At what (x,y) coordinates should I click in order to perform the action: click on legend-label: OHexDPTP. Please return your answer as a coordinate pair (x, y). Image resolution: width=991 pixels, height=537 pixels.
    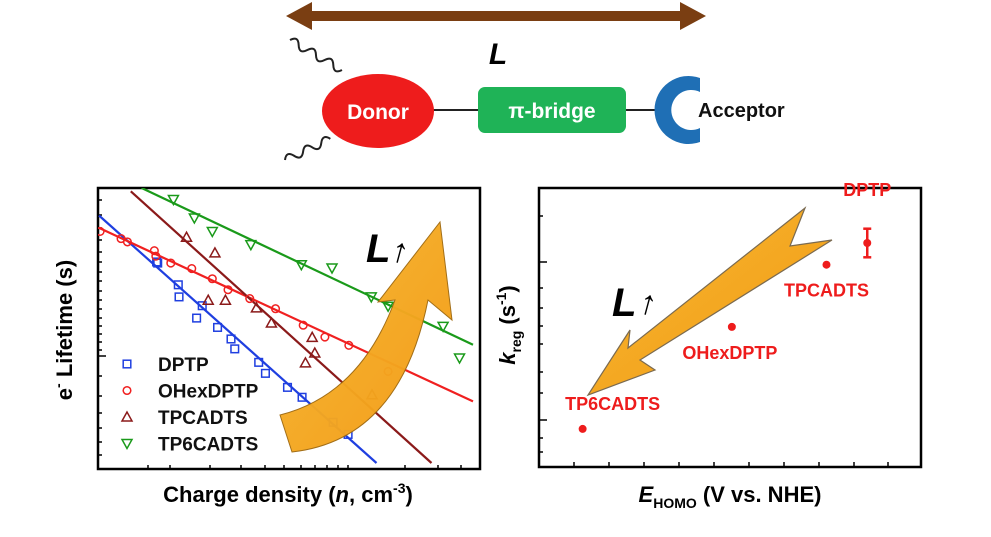
    Looking at the image, I should click on (208, 392).